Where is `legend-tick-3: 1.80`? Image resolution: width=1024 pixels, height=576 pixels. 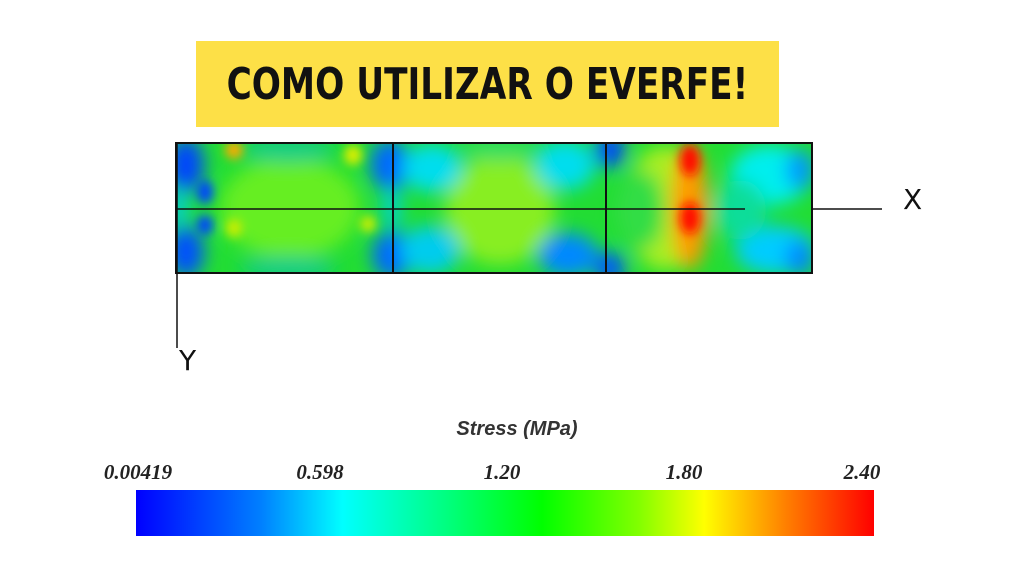
legend-tick-3: 1.80 is located at coordinates (684, 472).